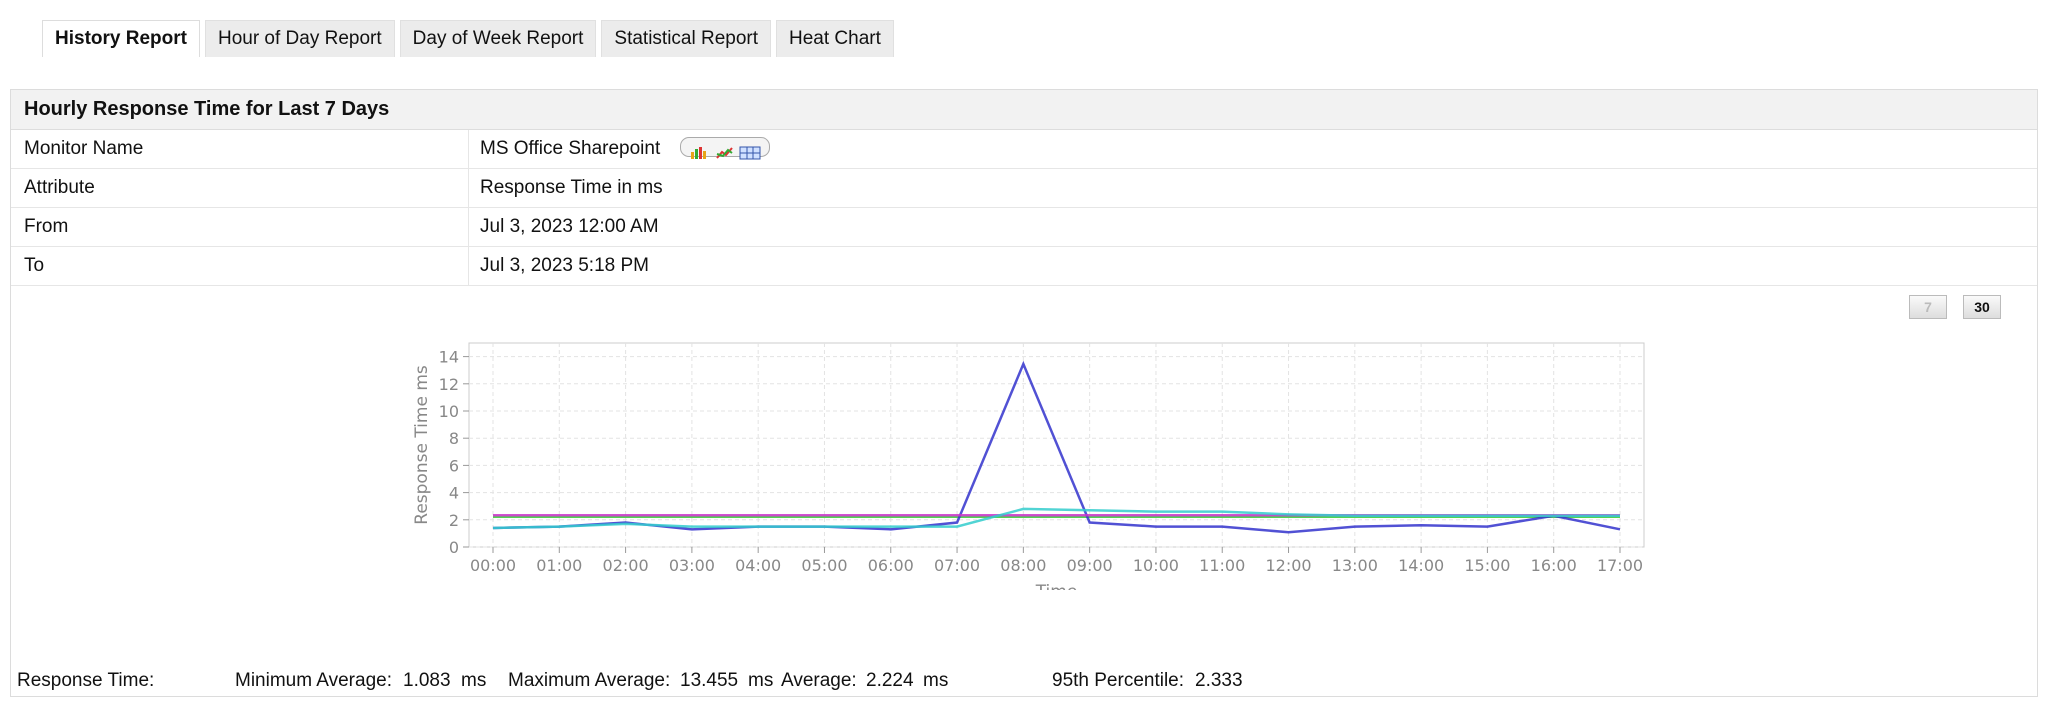 This screenshot has width=2048, height=720. What do you see at coordinates (86, 680) in the screenshot?
I see `summary-label: Response Time:` at bounding box center [86, 680].